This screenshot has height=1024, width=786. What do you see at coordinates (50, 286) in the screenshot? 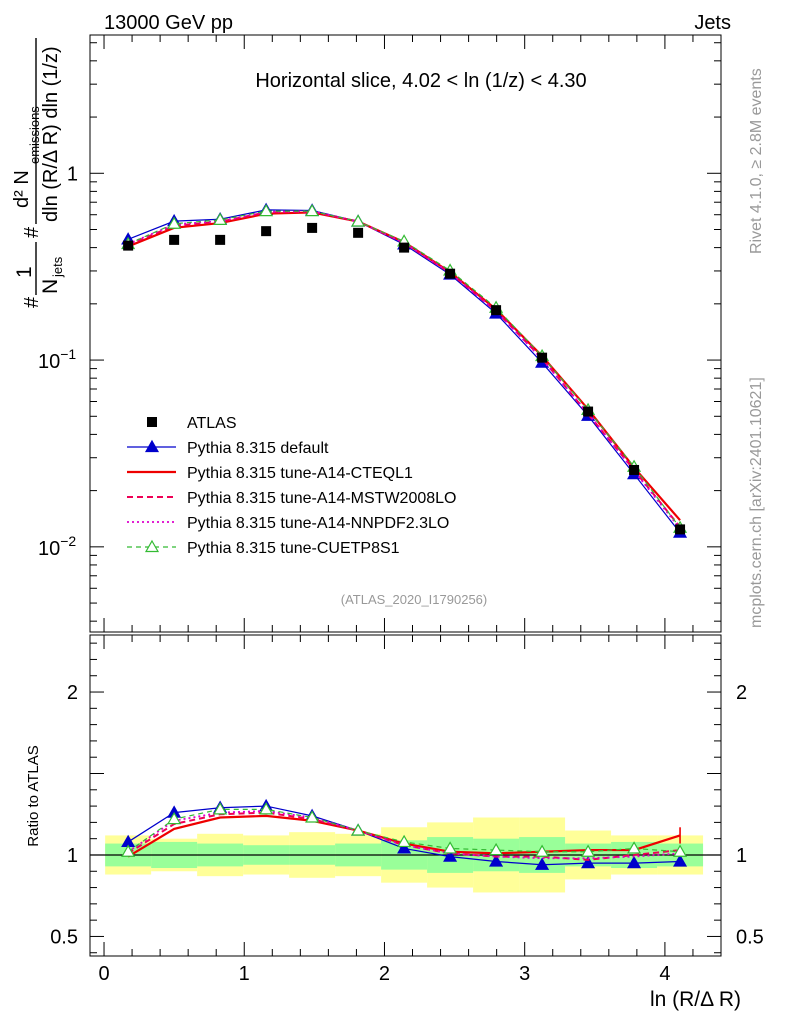
I see `ylabel-njets: N` at bounding box center [50, 286].